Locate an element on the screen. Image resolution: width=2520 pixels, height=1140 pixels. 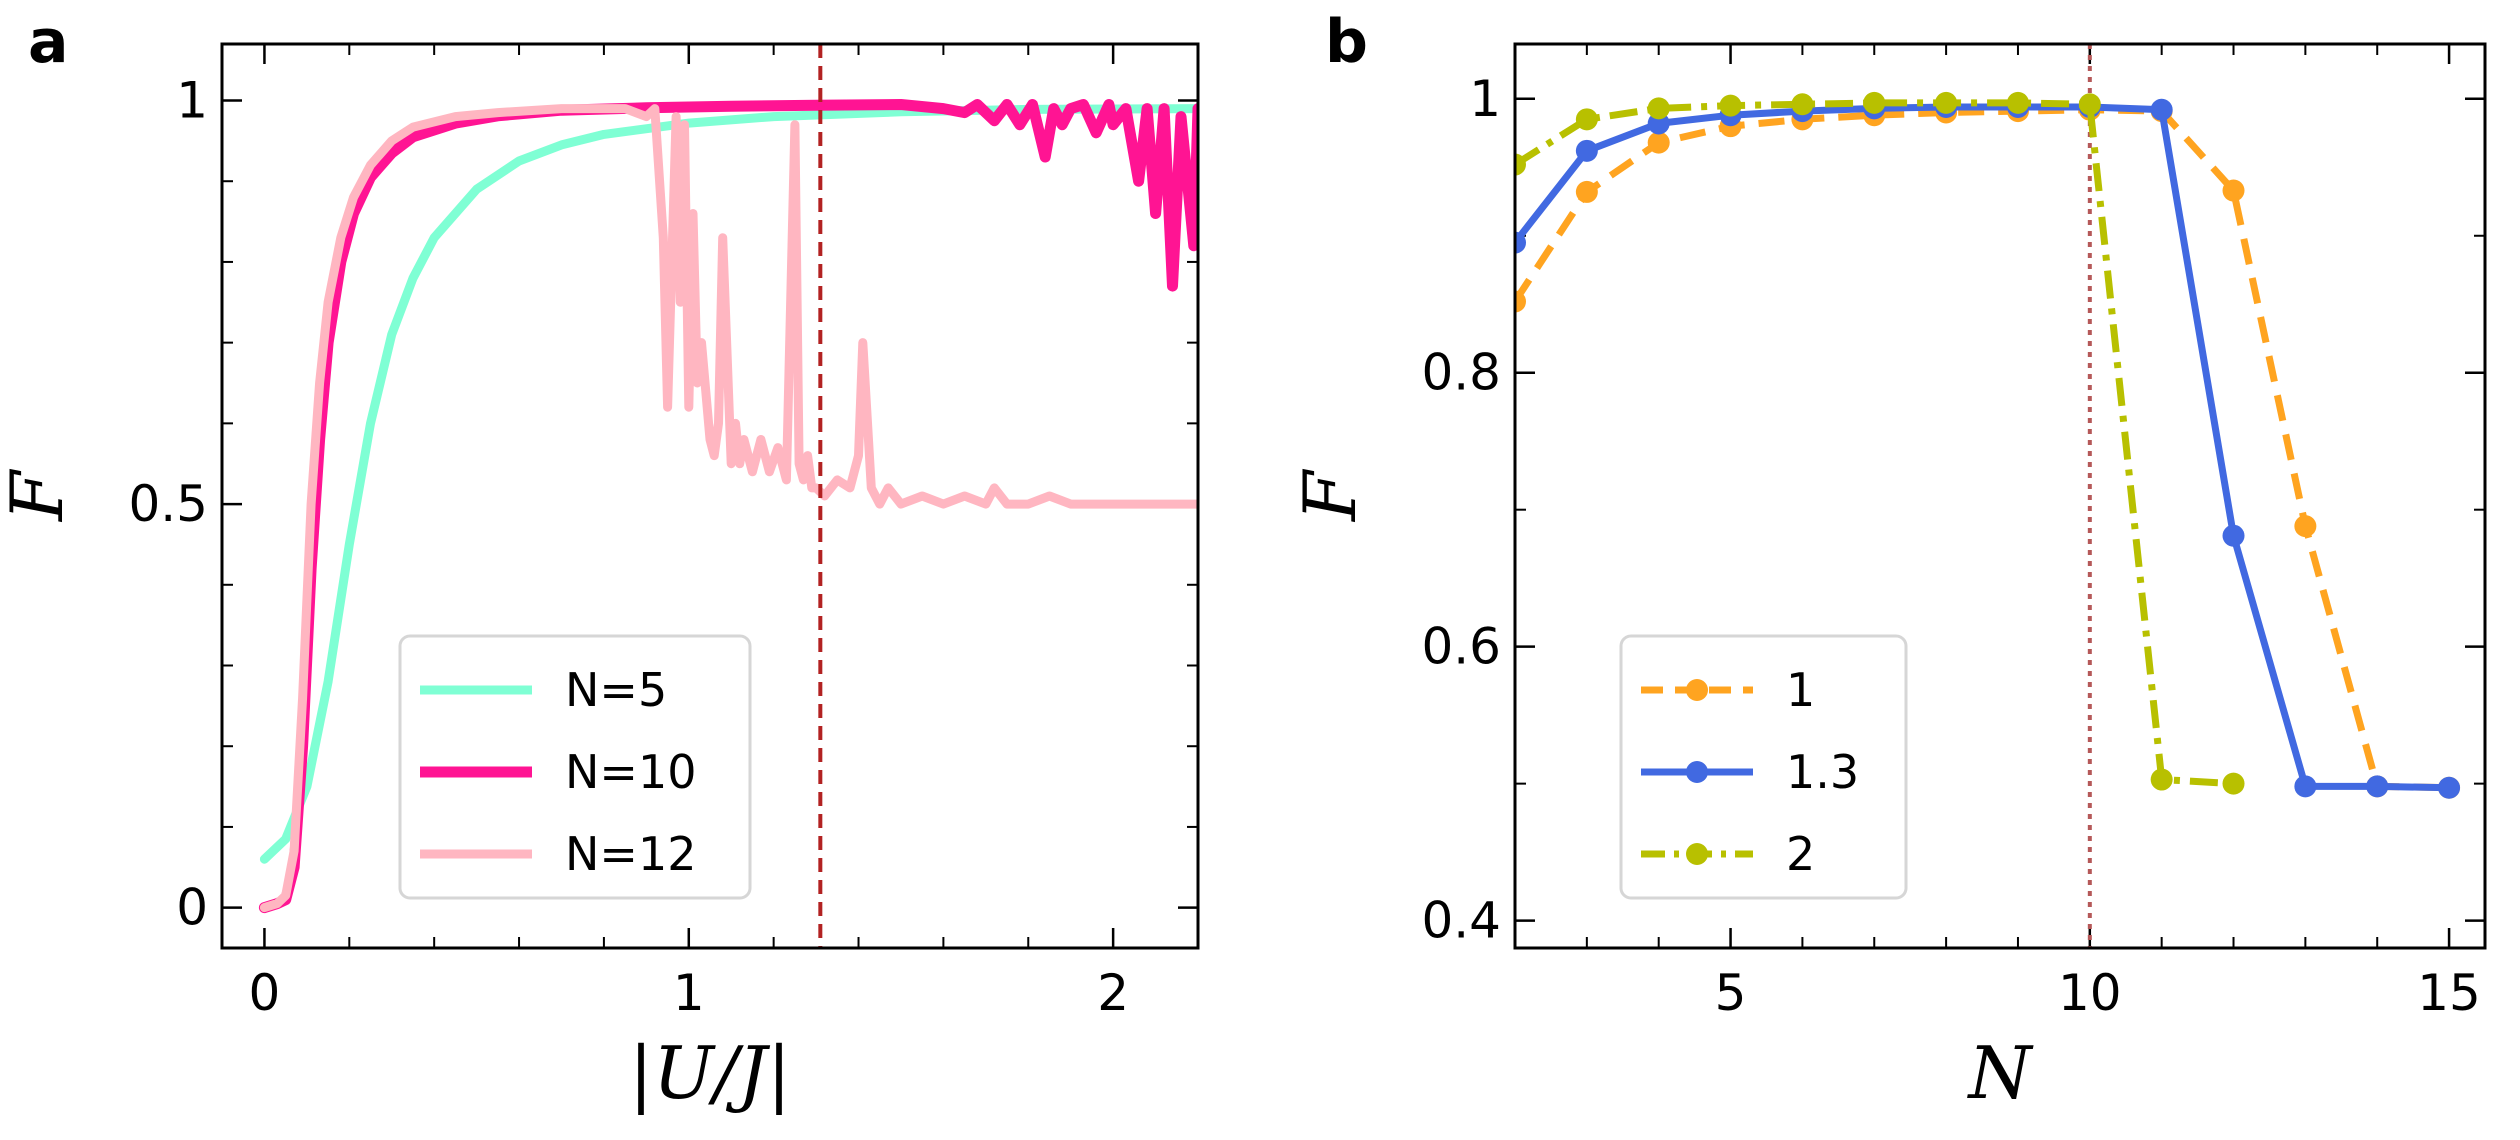
x-tick-label: 5 is located at coordinates (1731, 993).